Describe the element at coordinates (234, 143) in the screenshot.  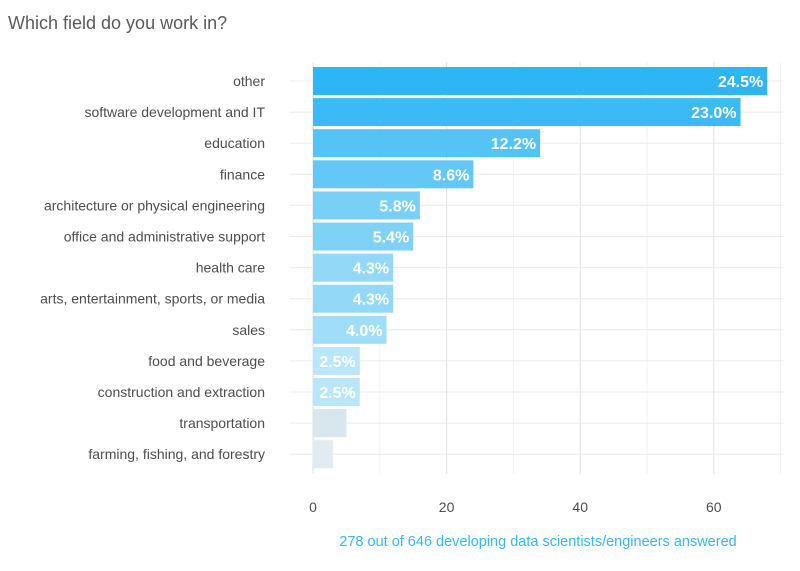
I see `category-label: education` at that location.